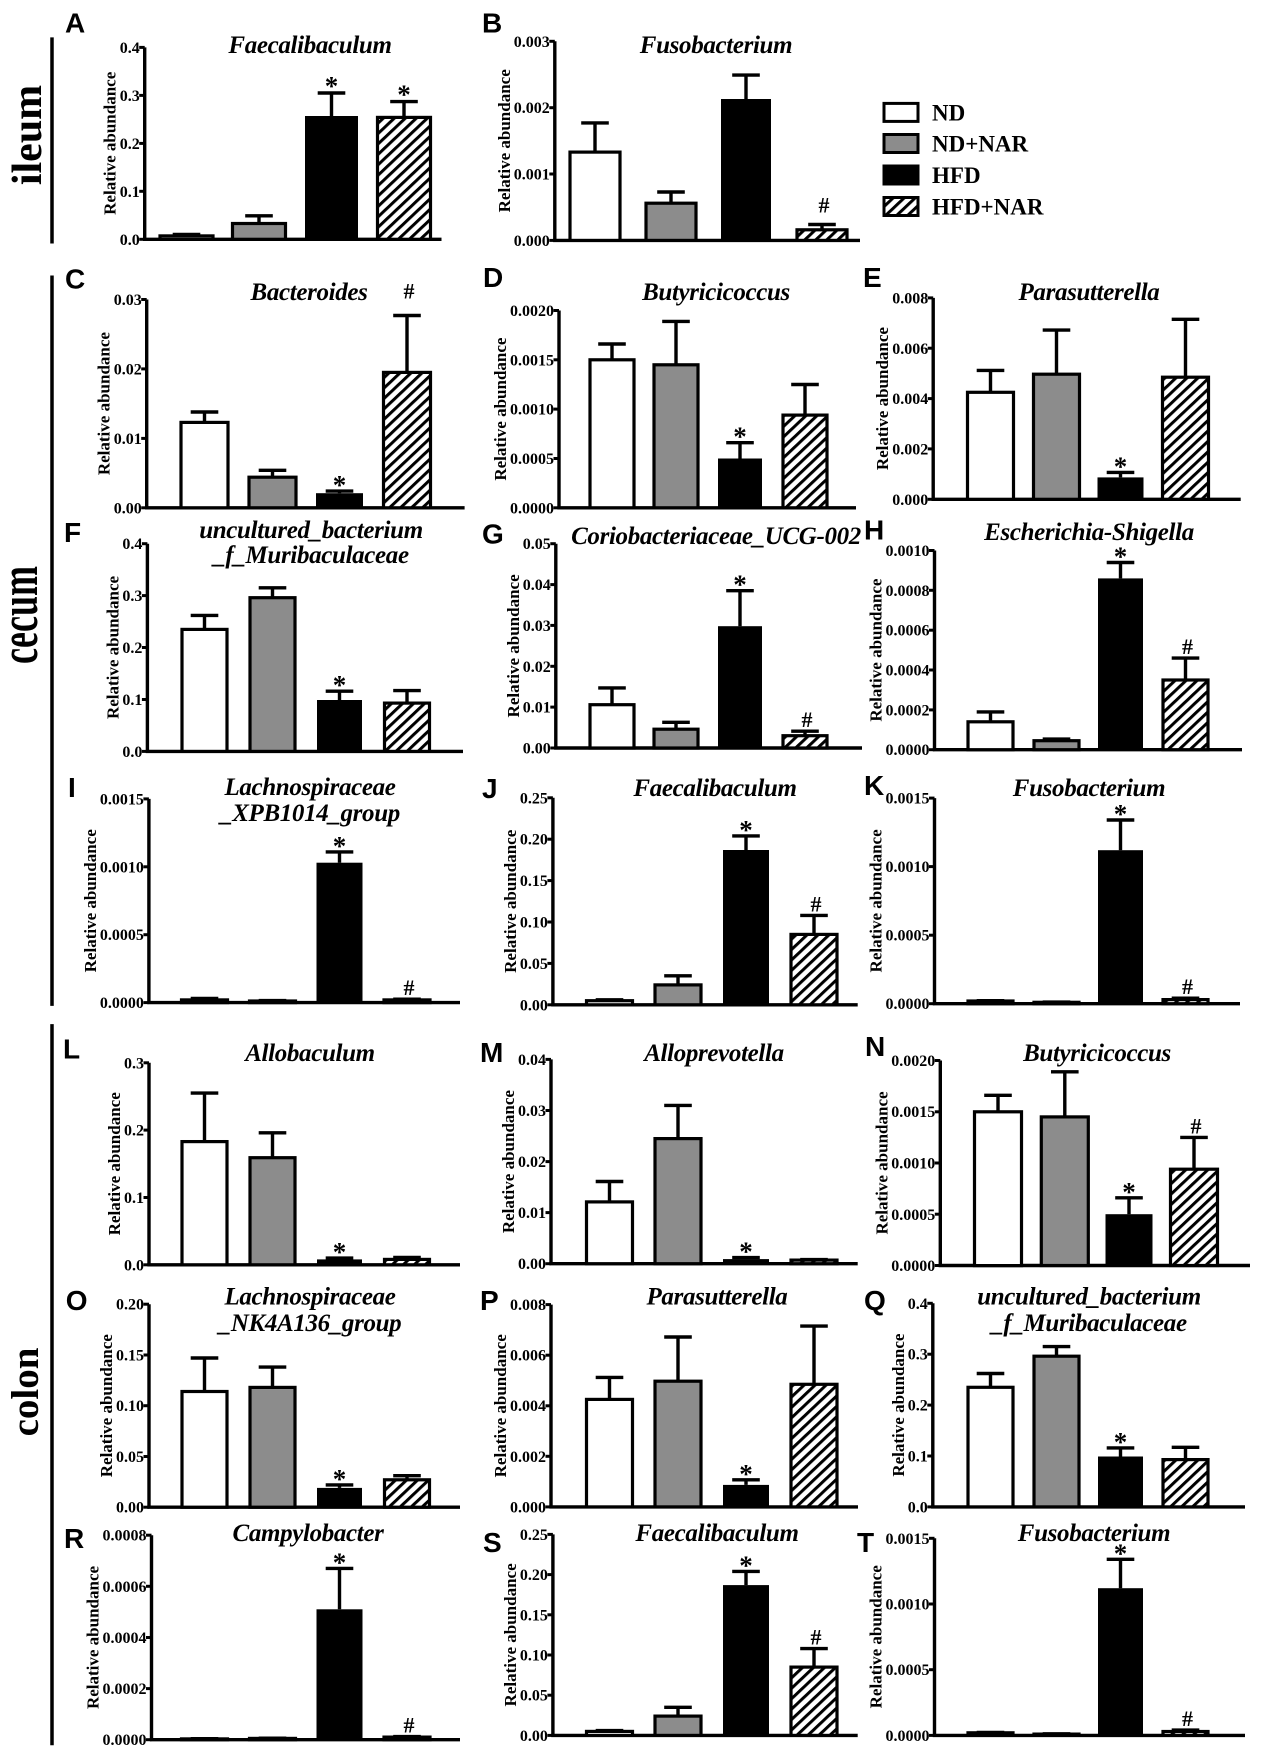 The height and width of the screenshot is (1762, 1267). What do you see at coordinates (532, 42) in the screenshot?
I see `svg-text: 0.003` at bounding box center [532, 42].